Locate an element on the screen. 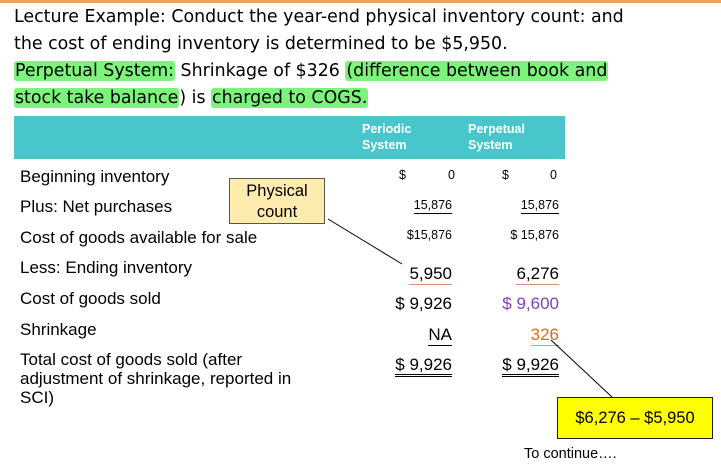  highlight-charged-cogs: charged to COGS. is located at coordinates (290, 98).